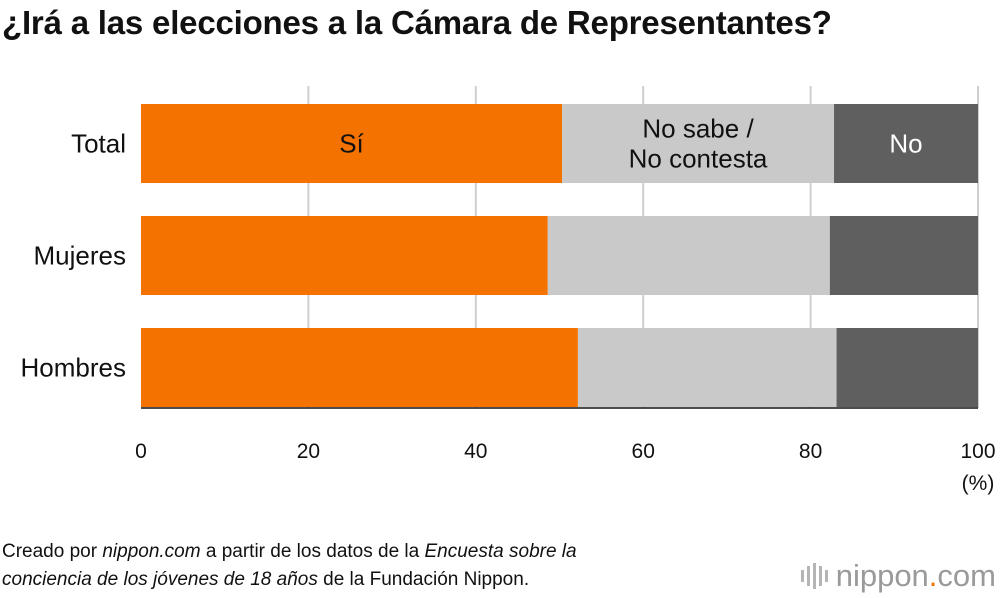  Describe the element at coordinates (698, 129) in the screenshot. I see `segment-label: No sabe /` at that location.